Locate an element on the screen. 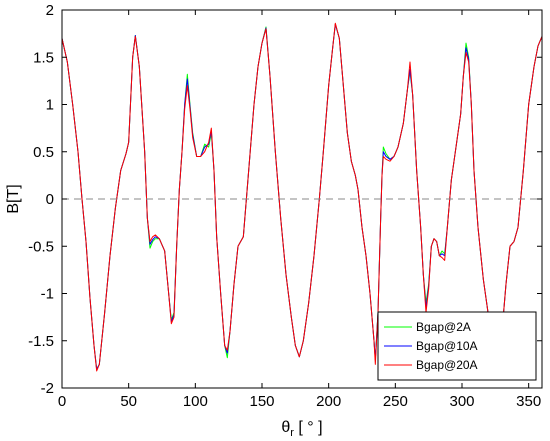 The width and height of the screenshot is (550, 441). x-tick-label-250: 250 is located at coordinates (395, 401).